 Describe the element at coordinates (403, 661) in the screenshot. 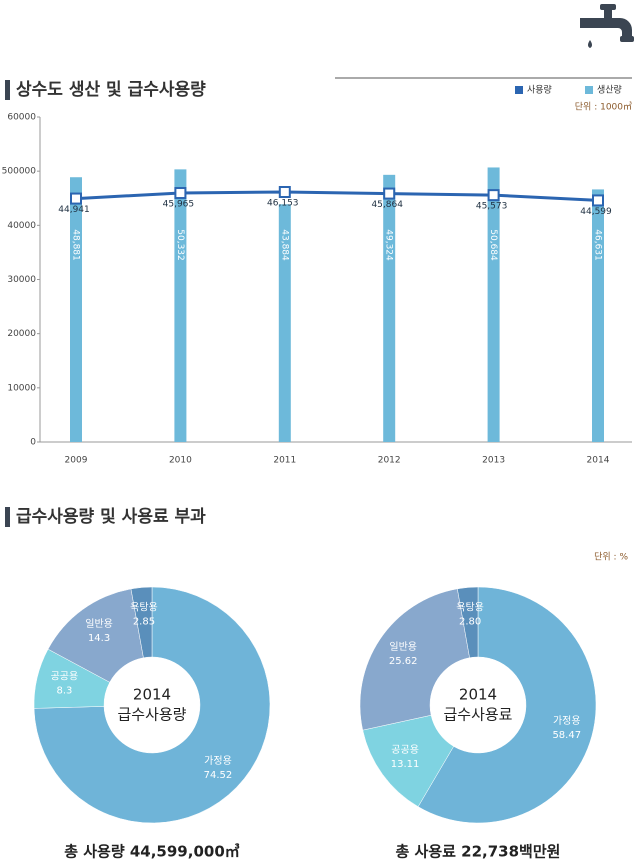

I see `slice-value-label: 25.62` at that location.